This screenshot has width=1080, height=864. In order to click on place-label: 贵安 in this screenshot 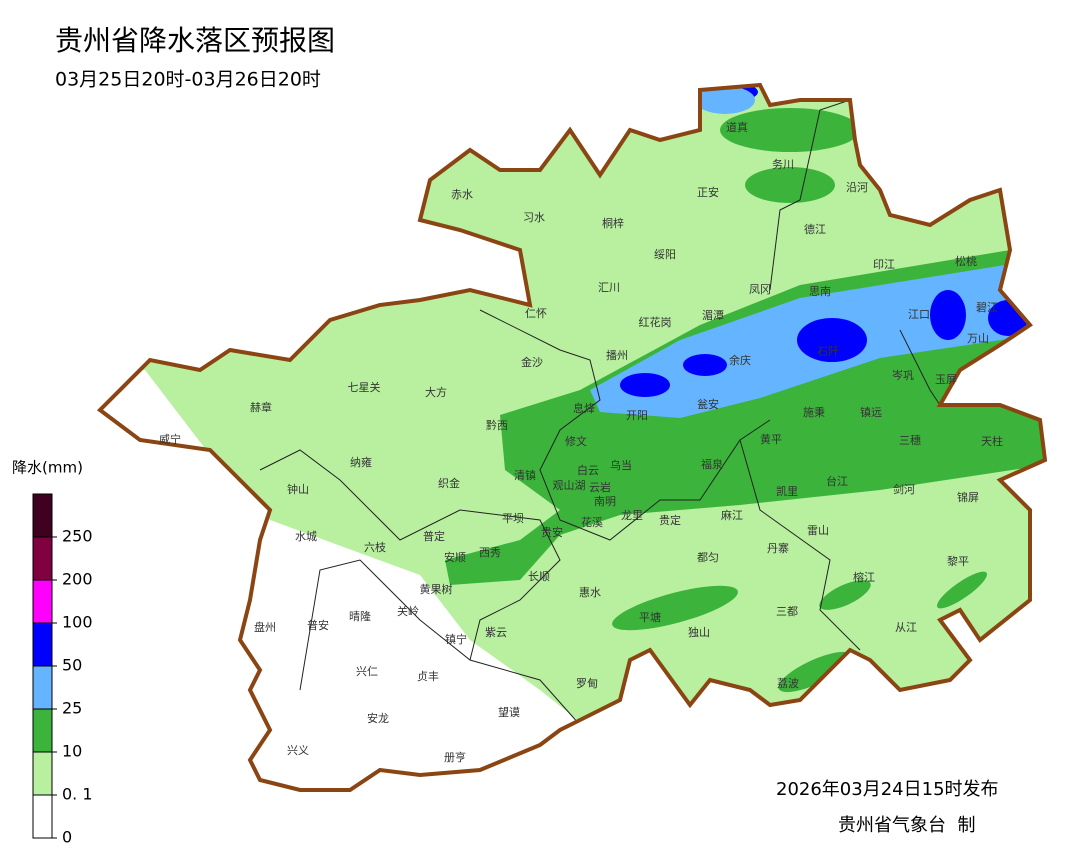, I will do `click(552, 532)`.